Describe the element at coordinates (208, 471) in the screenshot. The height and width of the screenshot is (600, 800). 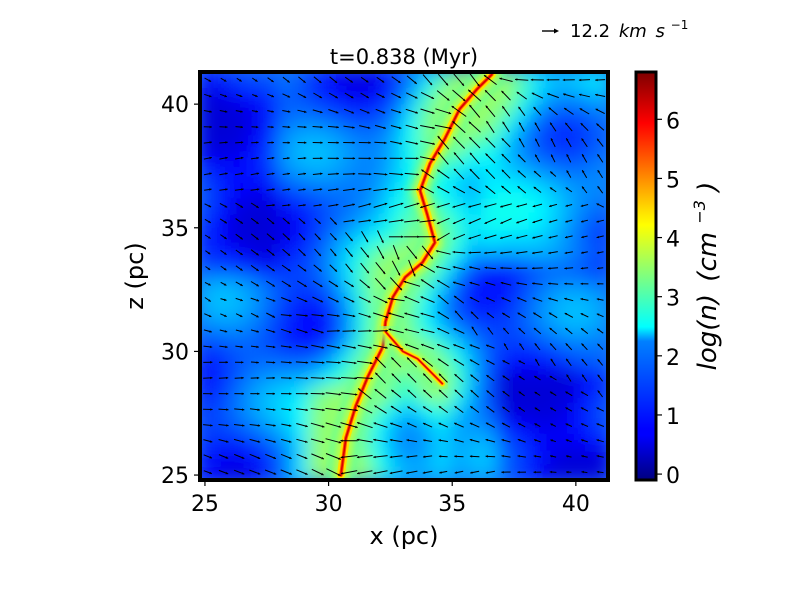
I see `density-cell` at that location.